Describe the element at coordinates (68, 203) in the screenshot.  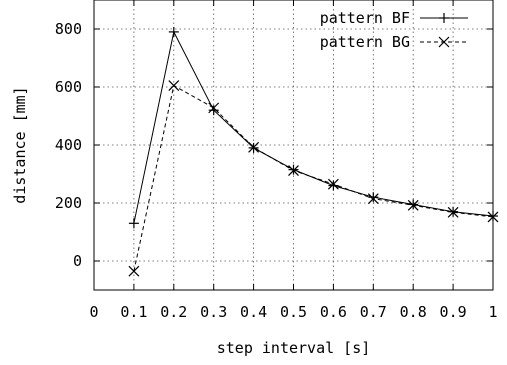
I see `y-tick-label: 200` at that location.